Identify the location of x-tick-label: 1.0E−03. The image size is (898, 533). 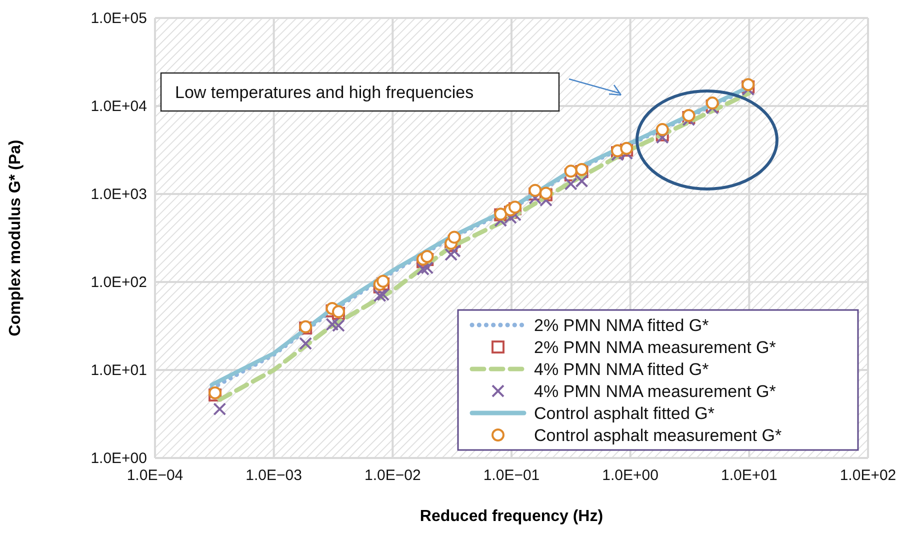
(274, 475).